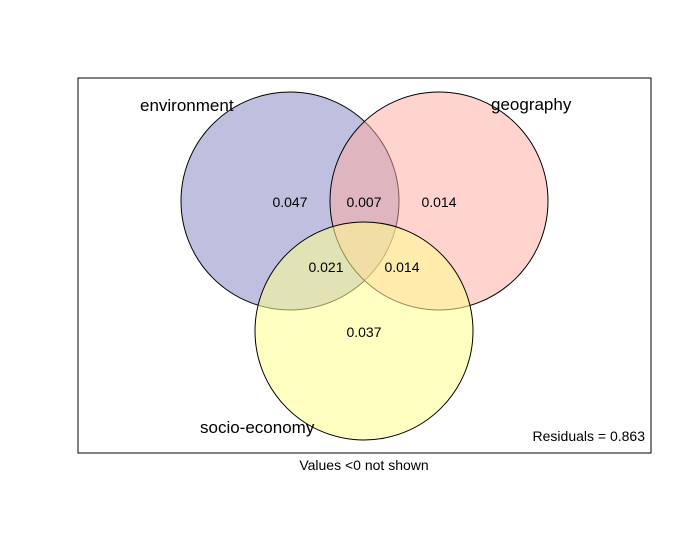 Image resolution: width=691 pixels, height=552 pixels. I want to click on region-geography-value: 0.014, so click(438, 202).